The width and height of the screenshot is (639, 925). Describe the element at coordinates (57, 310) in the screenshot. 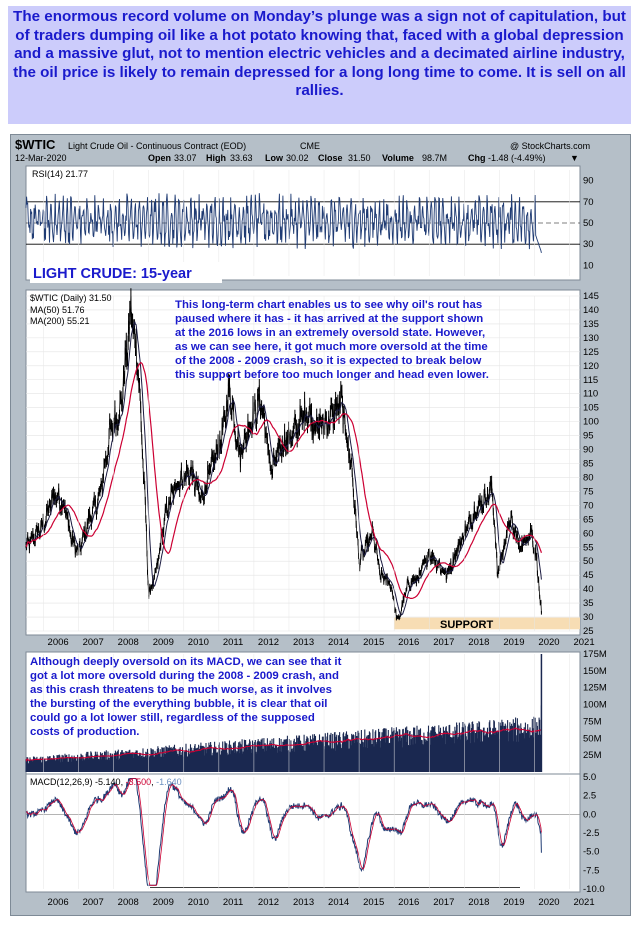

I see `ma50-legend: MA(50) 51.76` at that location.